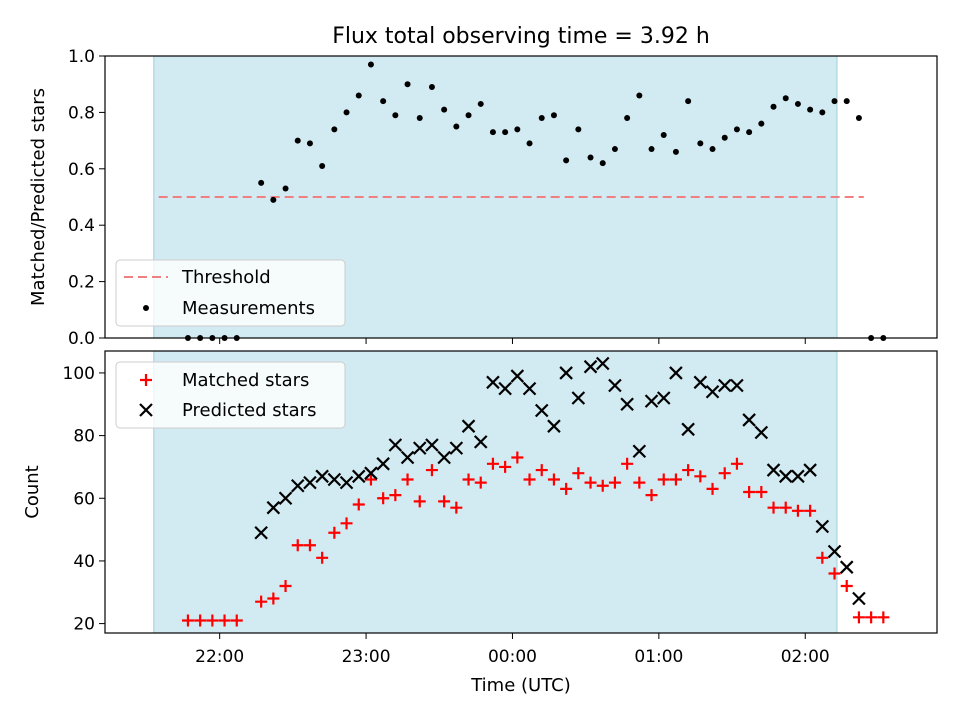  What do you see at coordinates (81, 113) in the screenshot?
I see `y-tick-label: 0.8` at bounding box center [81, 113].